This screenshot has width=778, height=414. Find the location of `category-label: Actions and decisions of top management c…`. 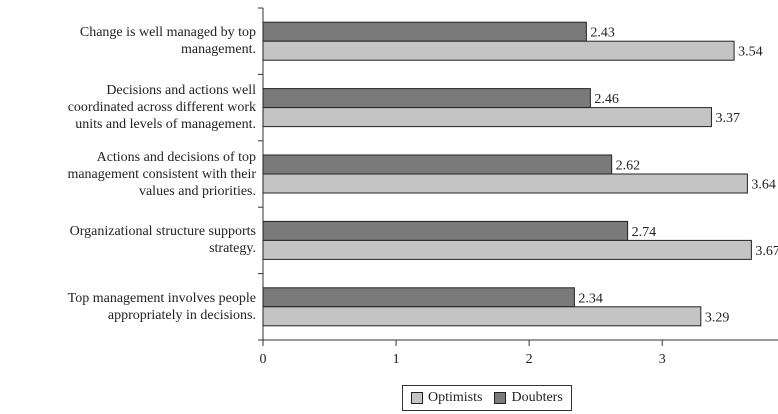

category-label: Actions and decisions of top management c… is located at coordinates (128, 174).